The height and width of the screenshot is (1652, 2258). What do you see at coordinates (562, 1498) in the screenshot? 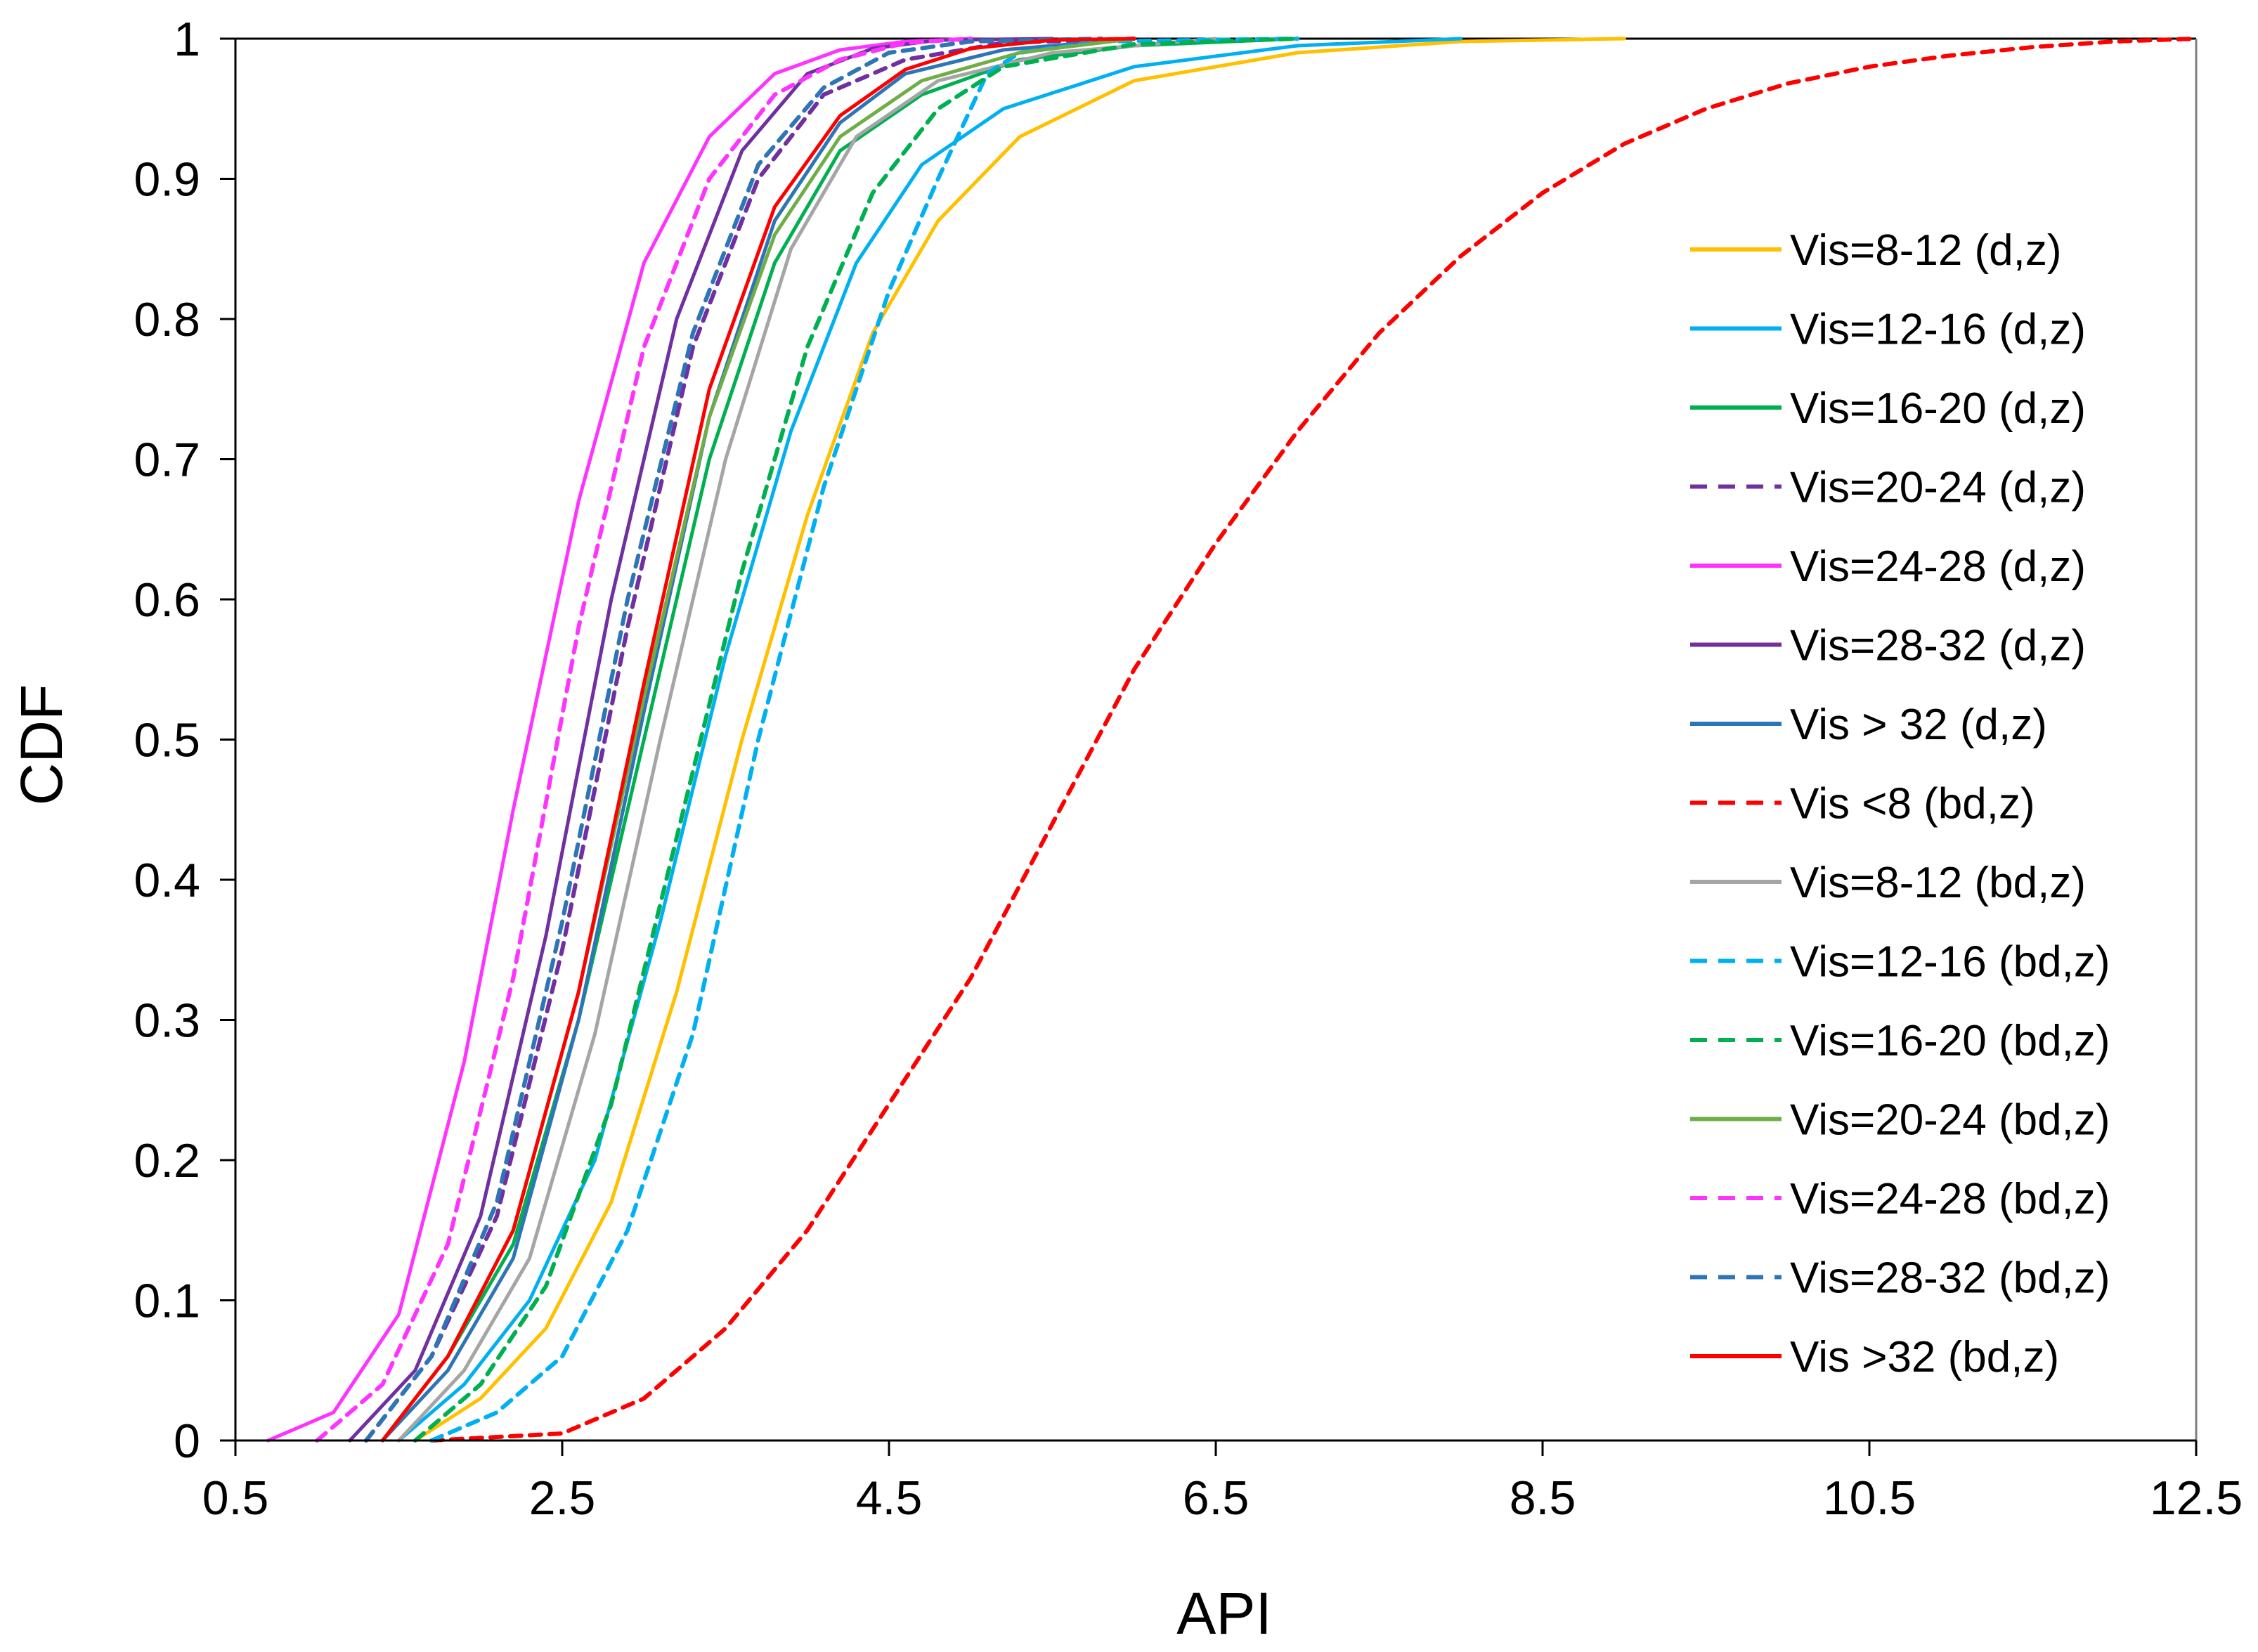
I see `x-tick-label: 2.5` at bounding box center [562, 1498].